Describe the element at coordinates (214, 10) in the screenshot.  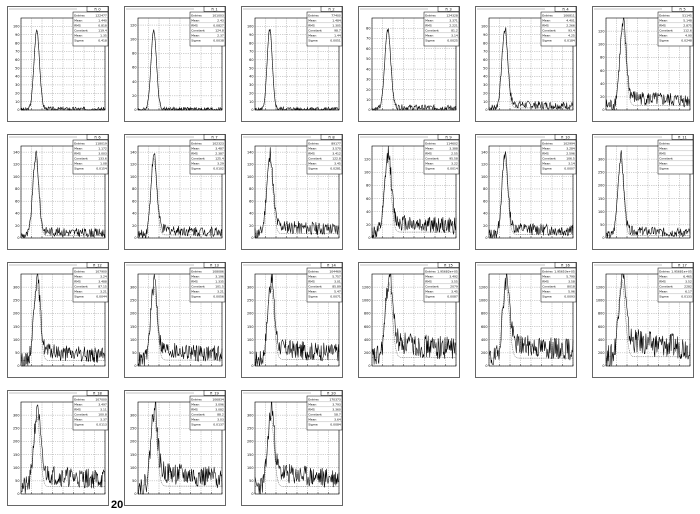
I see `histogram-title: fi_1` at that location.